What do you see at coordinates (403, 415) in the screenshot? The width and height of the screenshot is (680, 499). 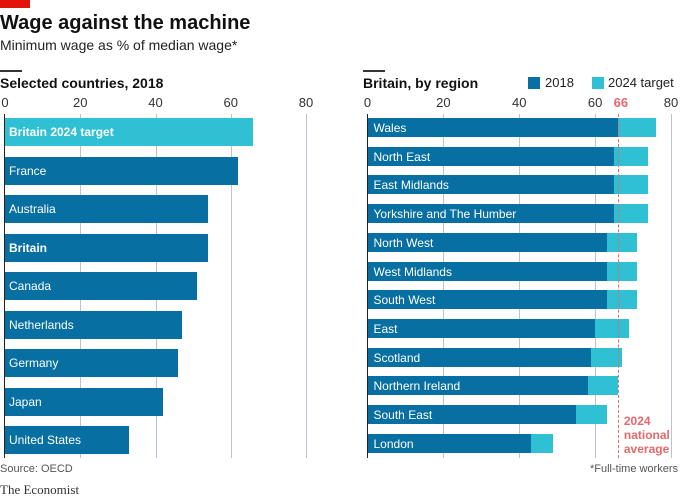 I see `bar-label: South East` at bounding box center [403, 415].